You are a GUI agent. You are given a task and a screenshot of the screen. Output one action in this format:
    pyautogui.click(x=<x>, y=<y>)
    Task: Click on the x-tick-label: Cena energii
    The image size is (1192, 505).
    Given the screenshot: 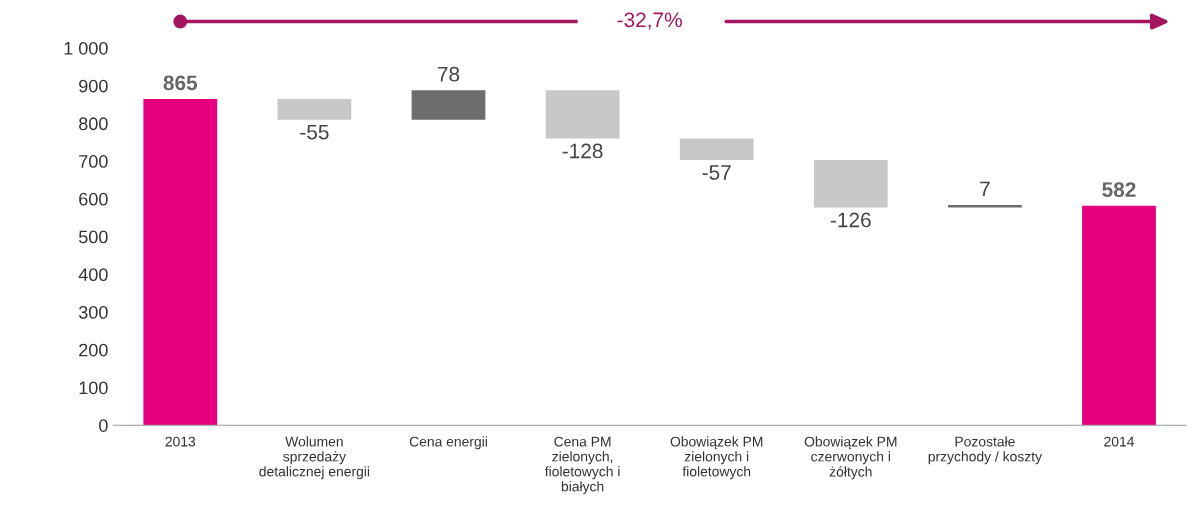 What is the action you would take?
    pyautogui.click(x=448, y=443)
    